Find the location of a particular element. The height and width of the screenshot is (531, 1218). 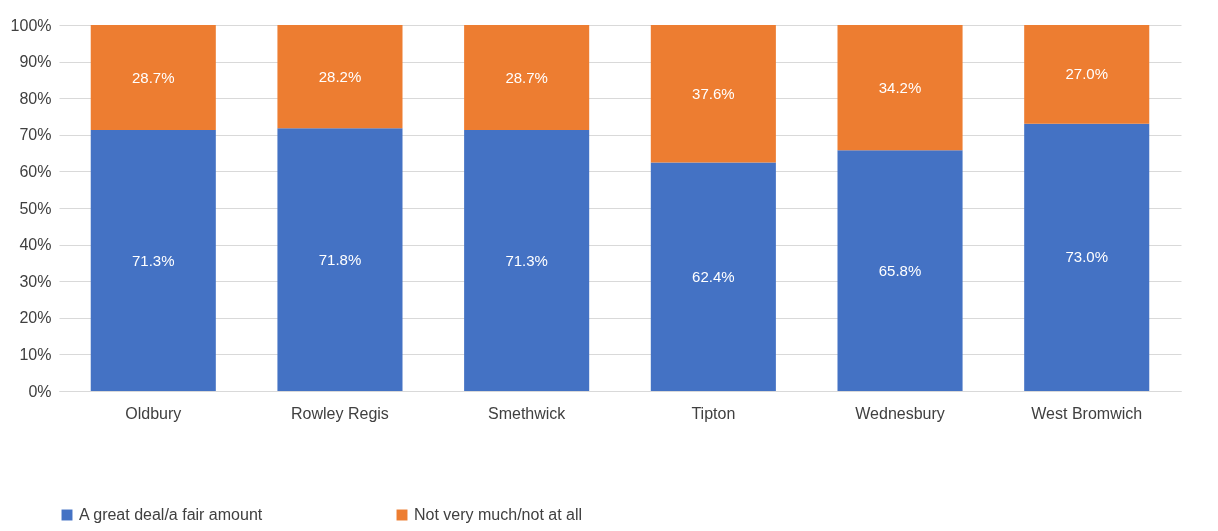

legend-label: A great deal/a fair amount is located at coordinates (171, 514).